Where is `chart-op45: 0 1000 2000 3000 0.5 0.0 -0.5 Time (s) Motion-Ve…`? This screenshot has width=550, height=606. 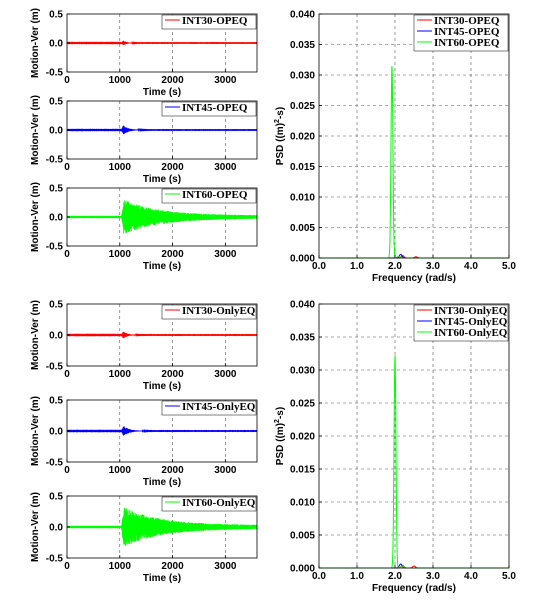 chart-op45: 0 1000 2000 3000 0.5 0.0 -0.5 Time (s) Motion-Ve… is located at coordinates (144, 140).